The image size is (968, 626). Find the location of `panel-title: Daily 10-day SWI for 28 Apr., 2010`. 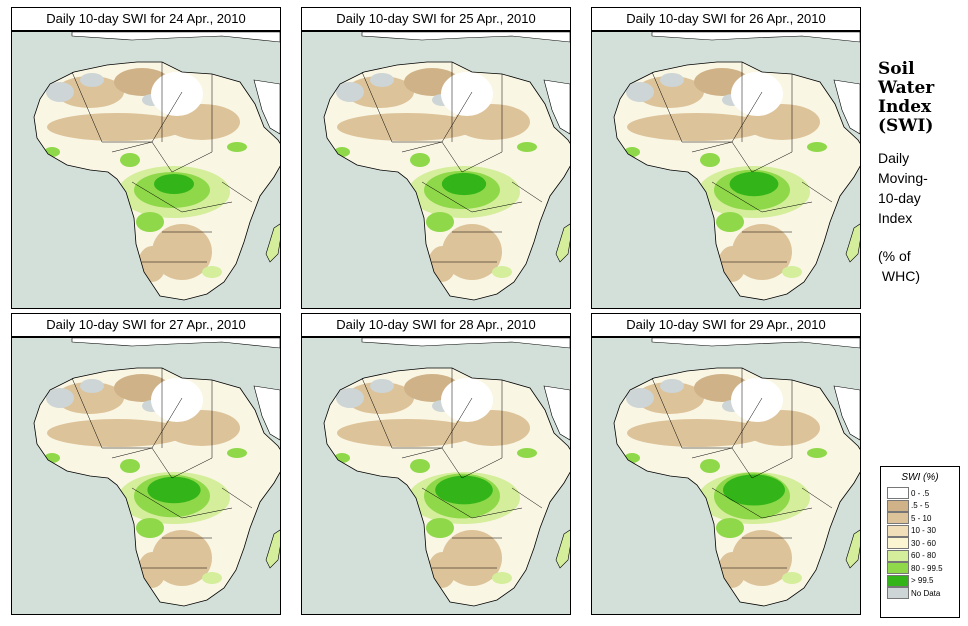

panel-title: Daily 10-day SWI for 28 Apr., 2010 is located at coordinates (436, 325).